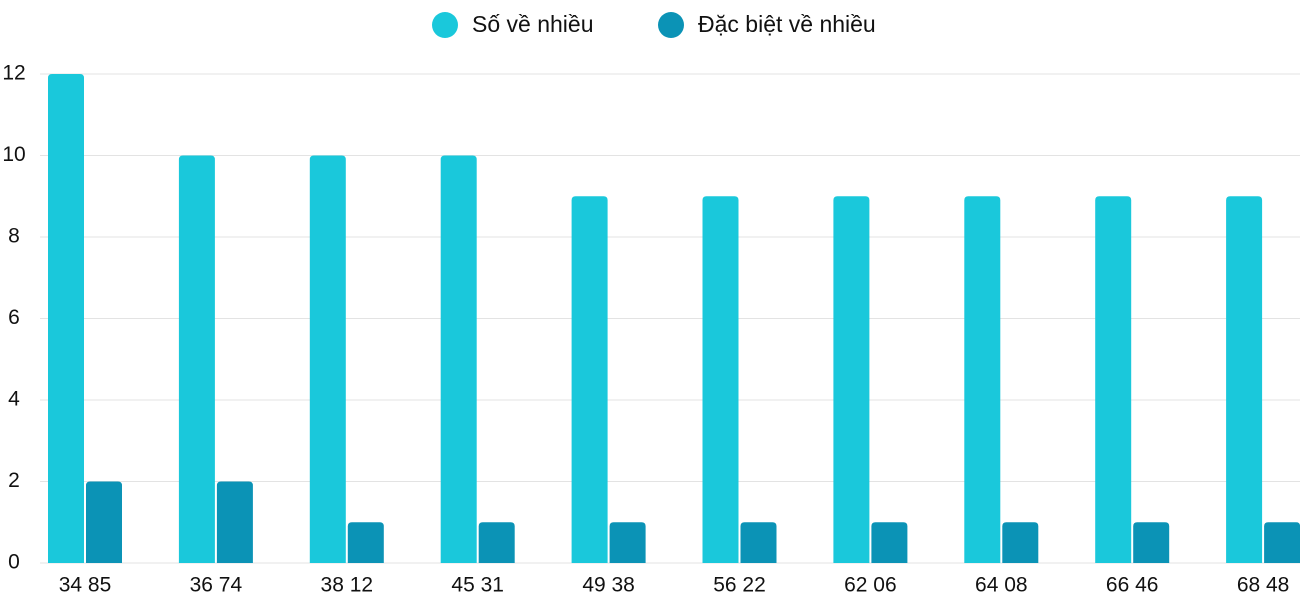 Image resolution: width=1300 pixels, height=604 pixels. Describe the element at coordinates (870, 585) in the screenshot. I see `x-tick-label: 62 06` at that location.